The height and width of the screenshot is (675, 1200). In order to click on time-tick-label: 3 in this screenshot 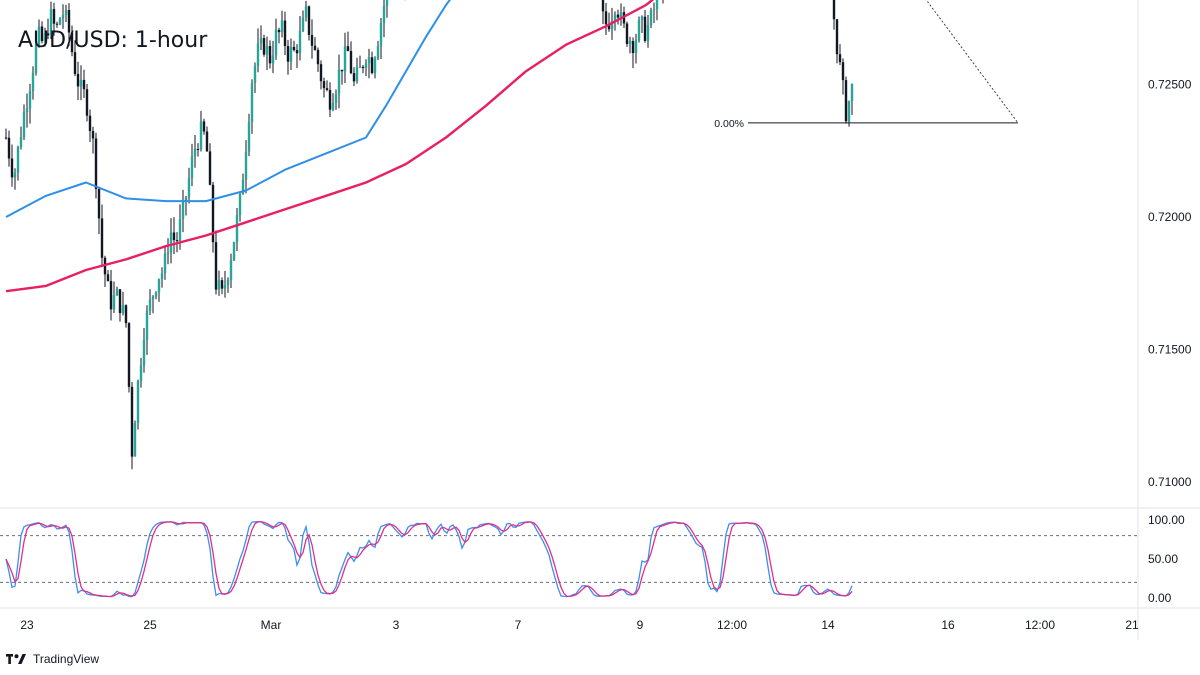, I will do `click(396, 625)`.